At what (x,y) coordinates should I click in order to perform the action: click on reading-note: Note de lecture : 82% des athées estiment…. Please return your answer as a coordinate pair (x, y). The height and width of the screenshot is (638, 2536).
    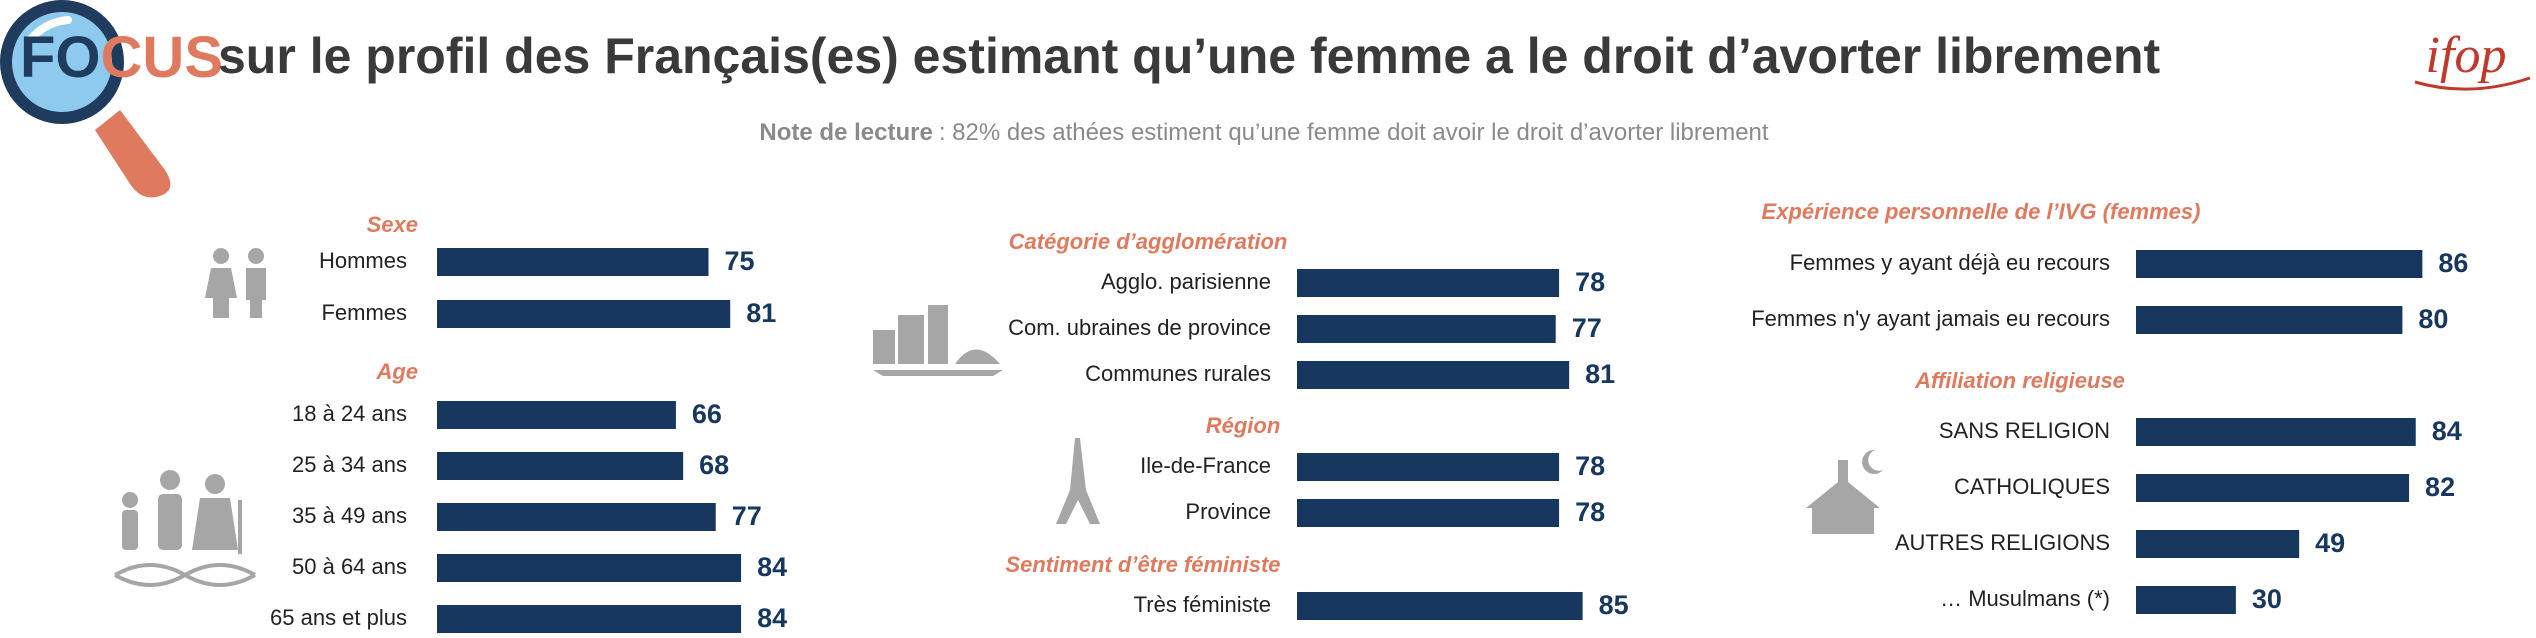
    Looking at the image, I should click on (1263, 132).